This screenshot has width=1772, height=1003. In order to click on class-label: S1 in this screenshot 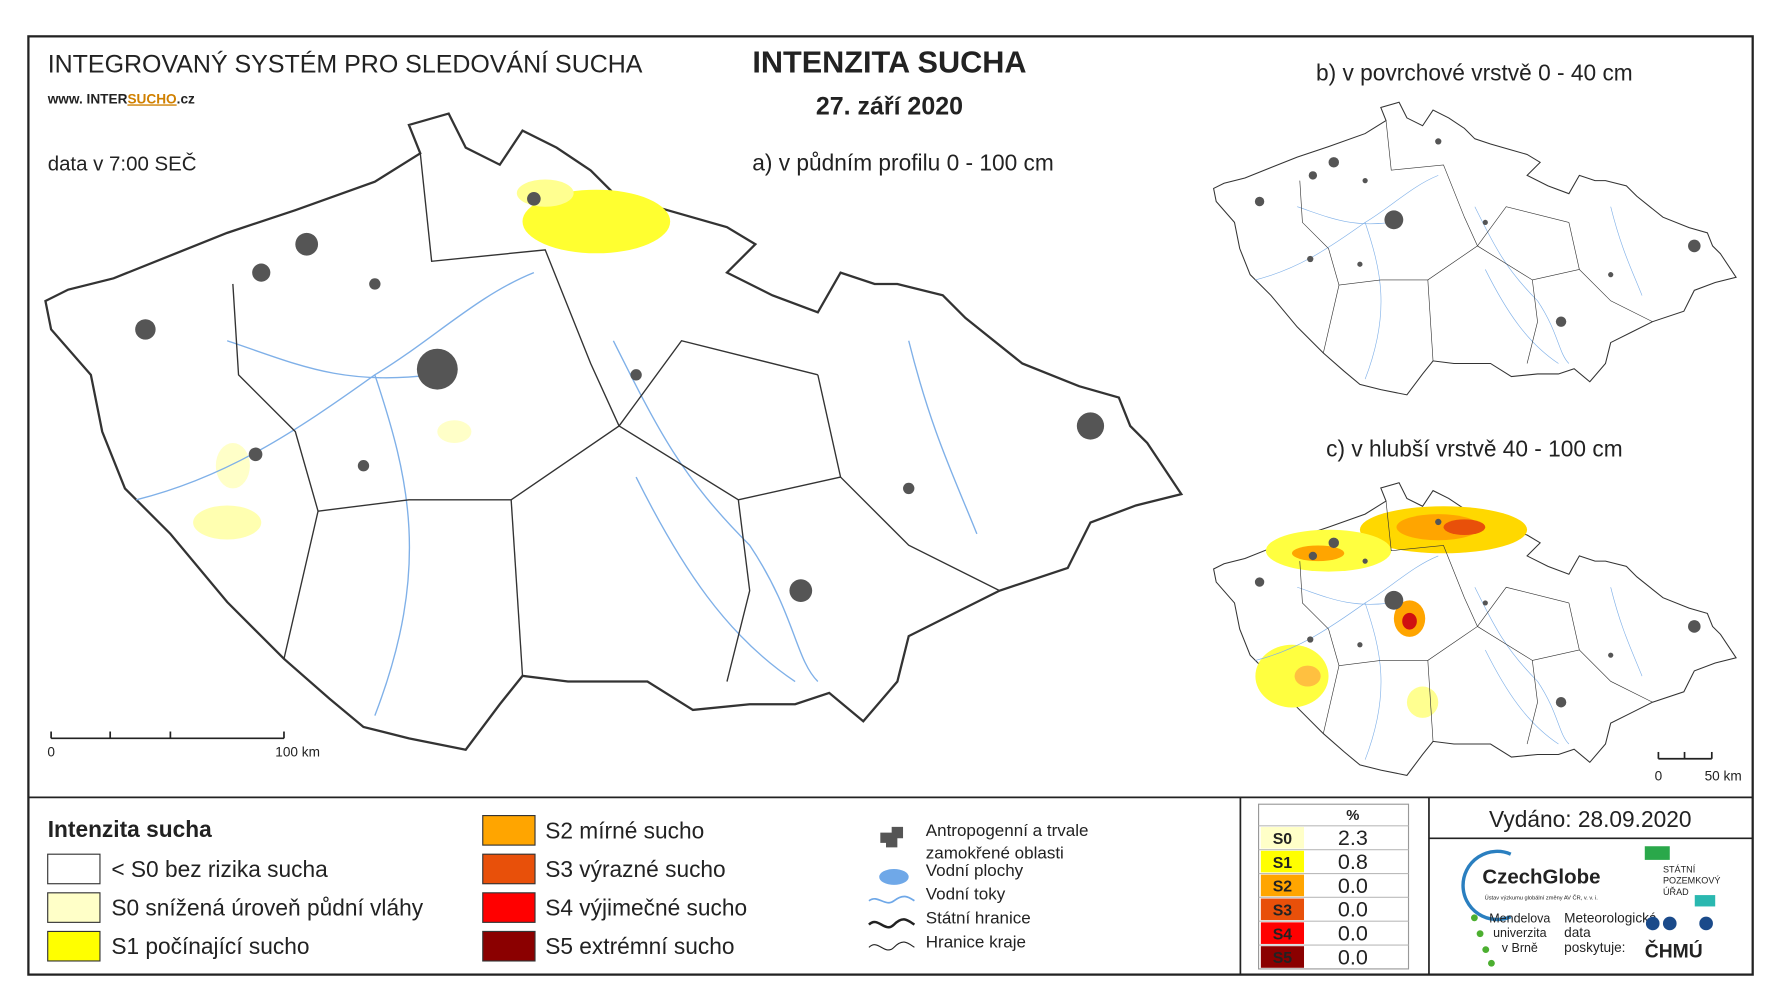, I will do `click(1283, 863)`.